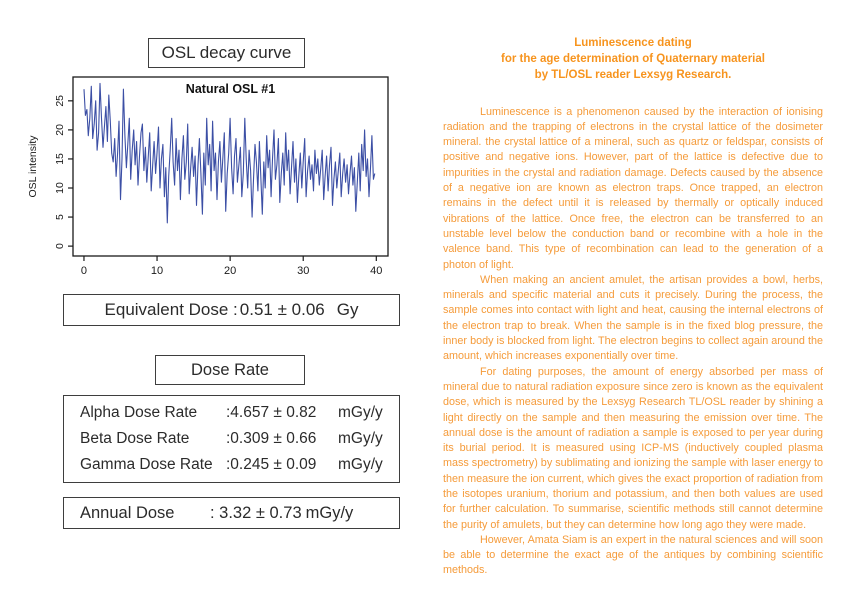 Image resolution: width=842 pixels, height=595 pixels. I want to click on y-tick-label: 10, so click(60, 188).